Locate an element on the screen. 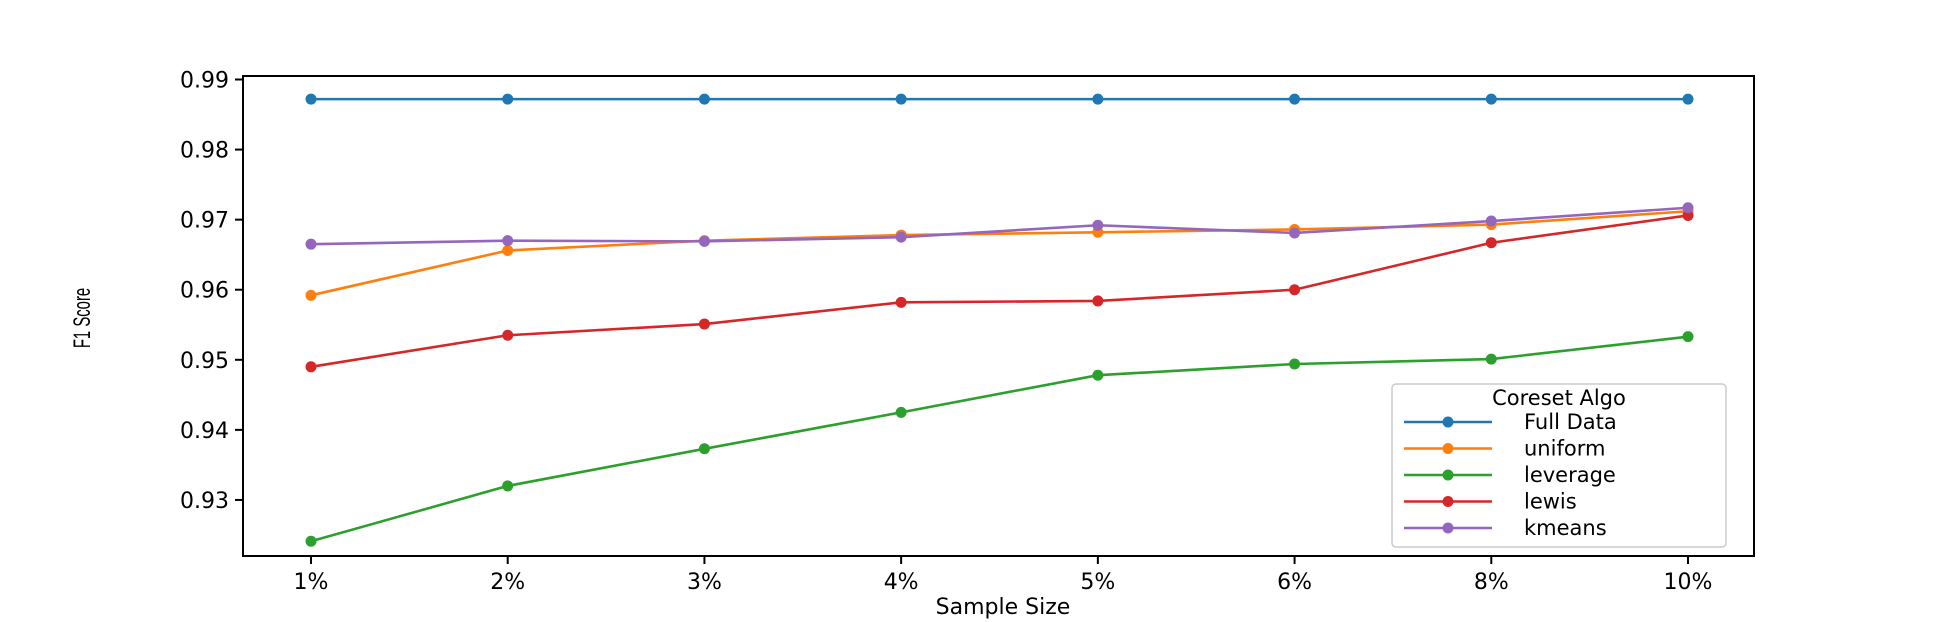 The width and height of the screenshot is (1937, 622). legend-entry: leverage is located at coordinates (1510, 475).